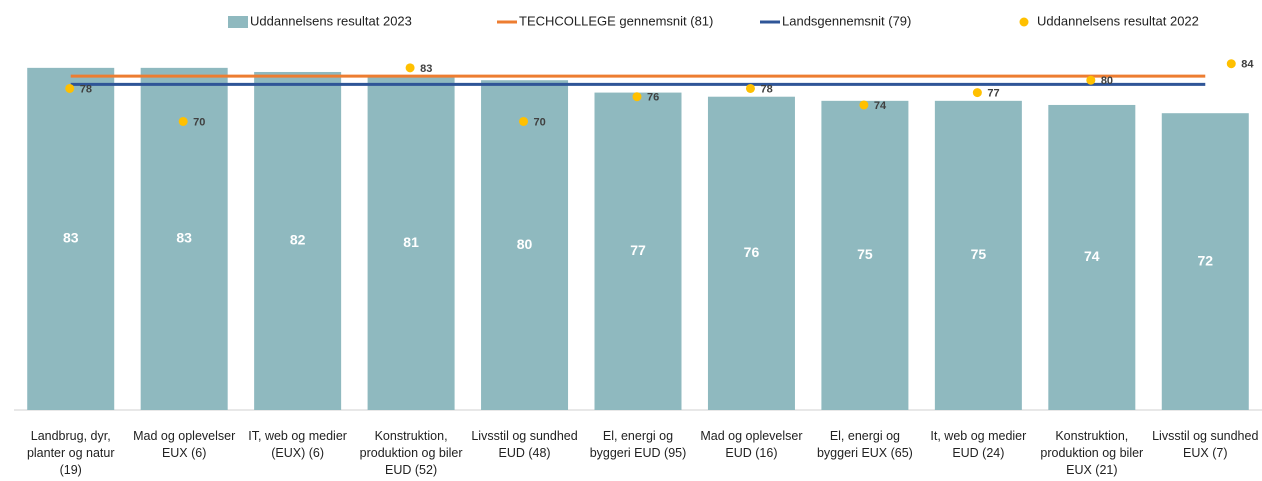 The height and width of the screenshot is (481, 1262). I want to click on legend-label: Landsgennemsnit (79), so click(846, 20).